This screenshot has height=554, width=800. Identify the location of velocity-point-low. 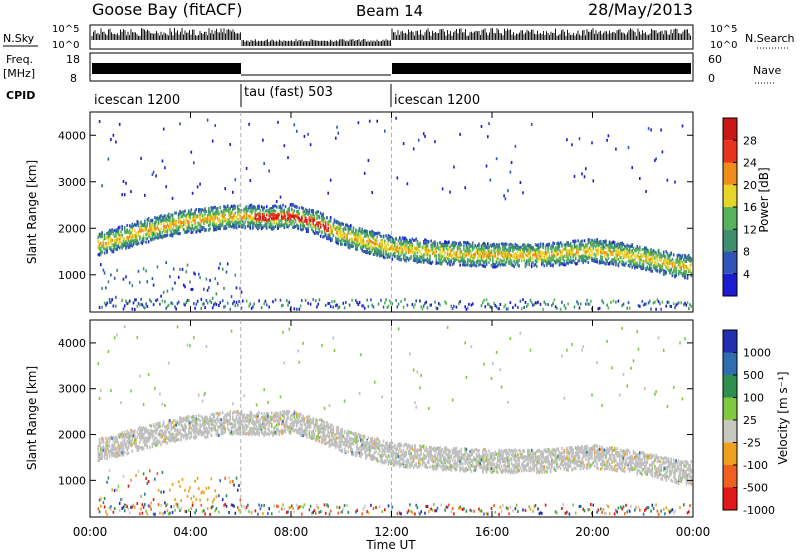
(133, 505).